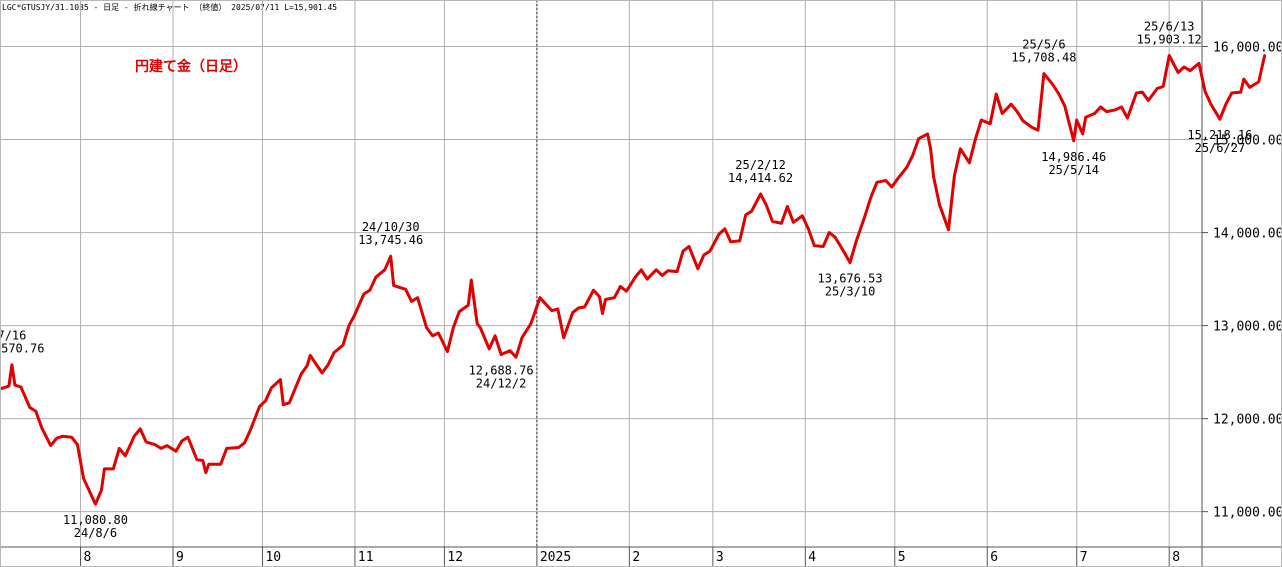 Image resolution: width=1282 pixels, height=567 pixels. I want to click on x-tick-label: 12, so click(455, 557).